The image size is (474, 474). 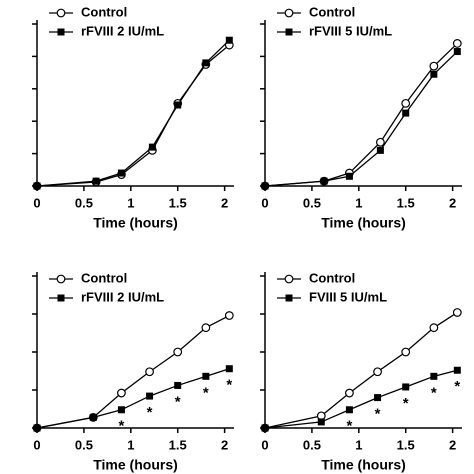 I want to click on legend-label: rFVIII 5 IU/mL, so click(x=350, y=30).